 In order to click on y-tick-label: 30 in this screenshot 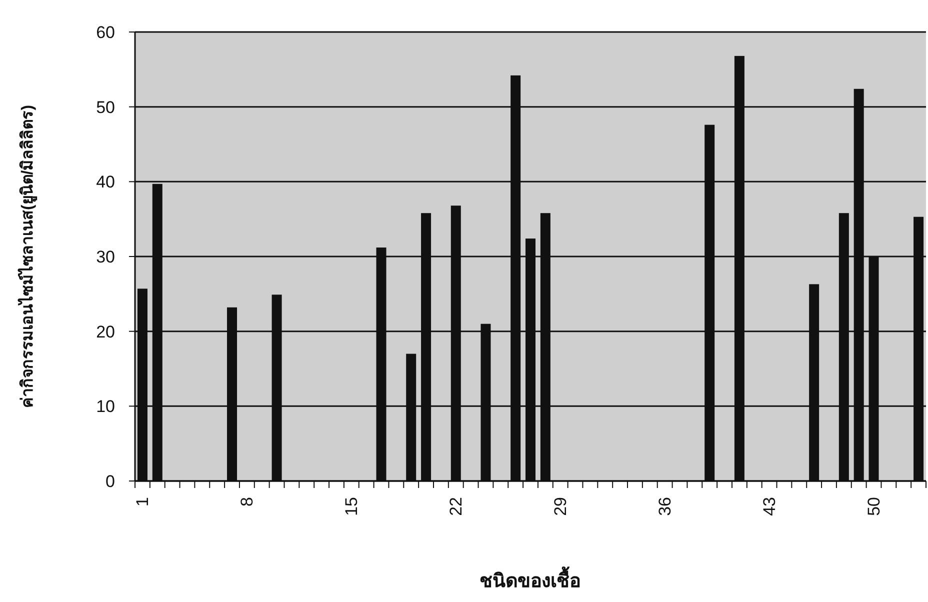, I will do `click(105, 257)`.